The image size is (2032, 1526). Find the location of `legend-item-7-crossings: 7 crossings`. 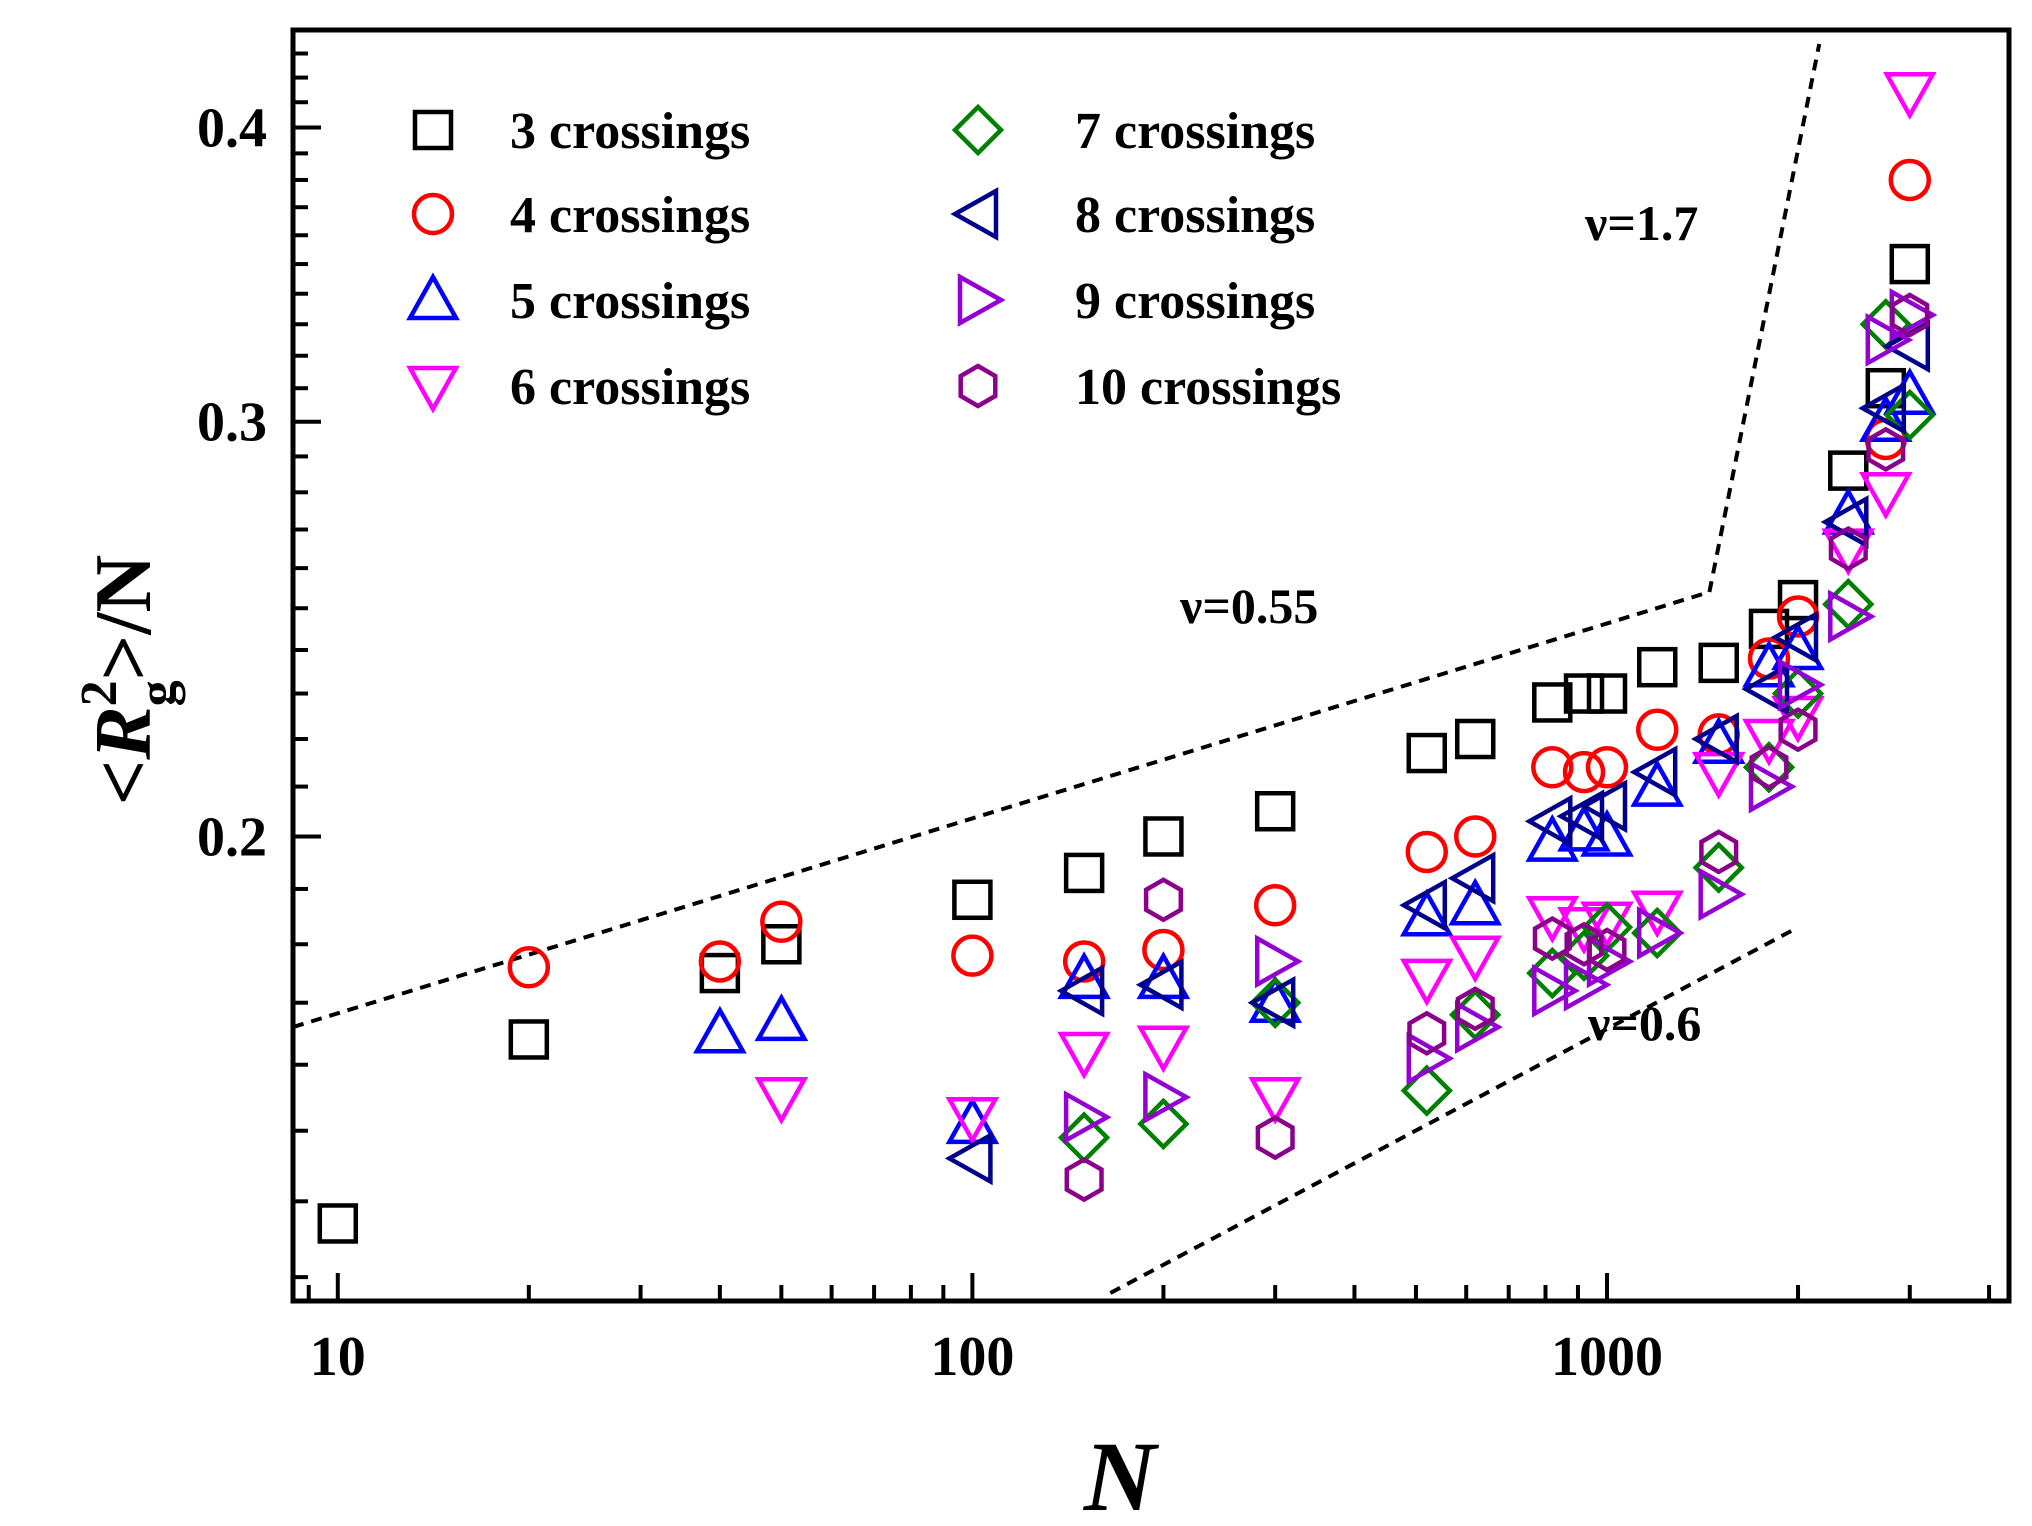

legend-item-7-crossings: 7 crossings is located at coordinates (1133, 131).